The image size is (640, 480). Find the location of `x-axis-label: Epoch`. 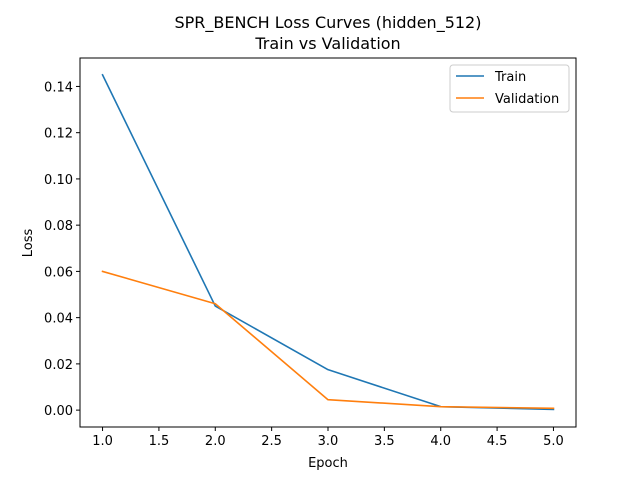

x-axis-label: Epoch is located at coordinates (328, 463).